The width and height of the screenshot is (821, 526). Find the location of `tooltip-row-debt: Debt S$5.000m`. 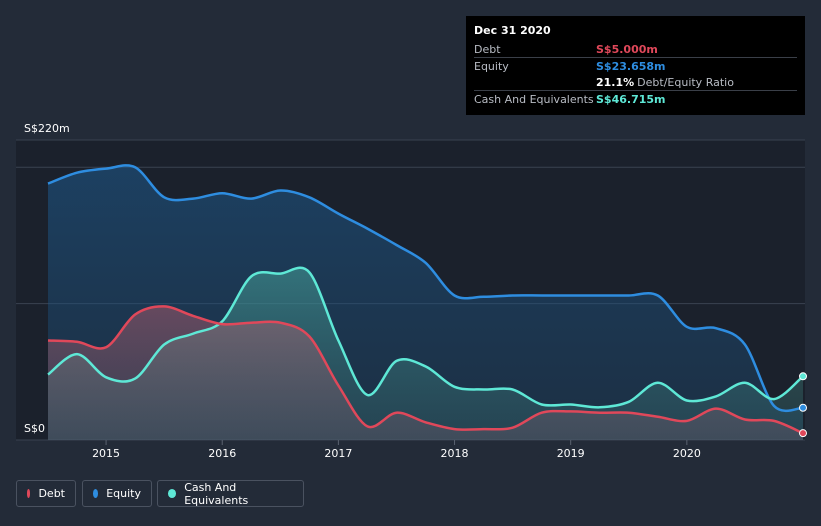

tooltip-row-debt: Debt S$5.000m is located at coordinates (635, 49).